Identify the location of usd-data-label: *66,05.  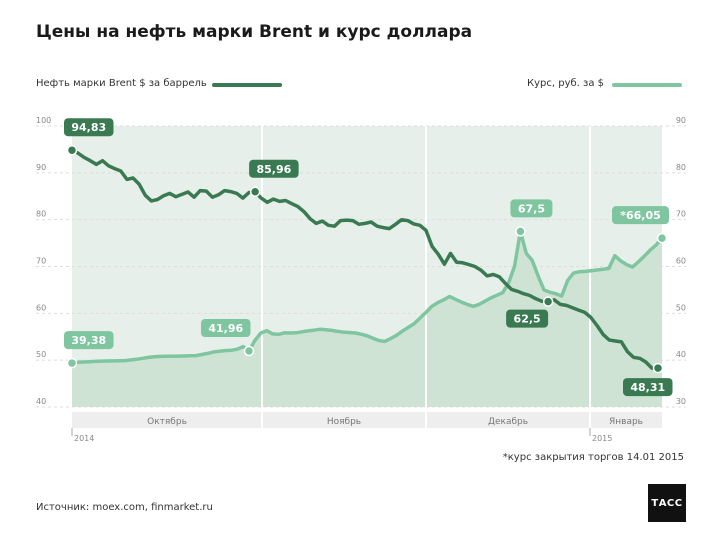
(640, 215).